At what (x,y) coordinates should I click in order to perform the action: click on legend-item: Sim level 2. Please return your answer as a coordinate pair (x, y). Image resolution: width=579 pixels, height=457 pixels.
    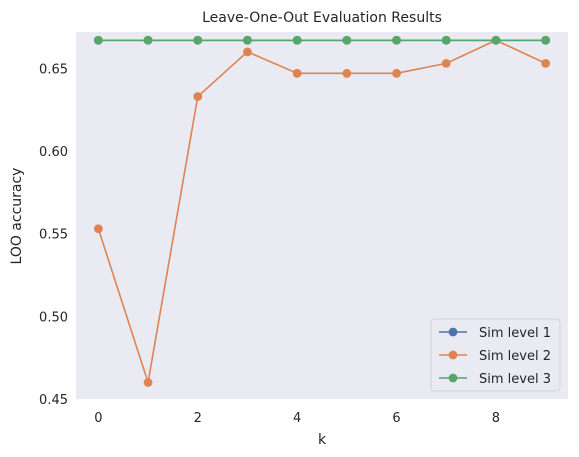
    Looking at the image, I should click on (495, 356).